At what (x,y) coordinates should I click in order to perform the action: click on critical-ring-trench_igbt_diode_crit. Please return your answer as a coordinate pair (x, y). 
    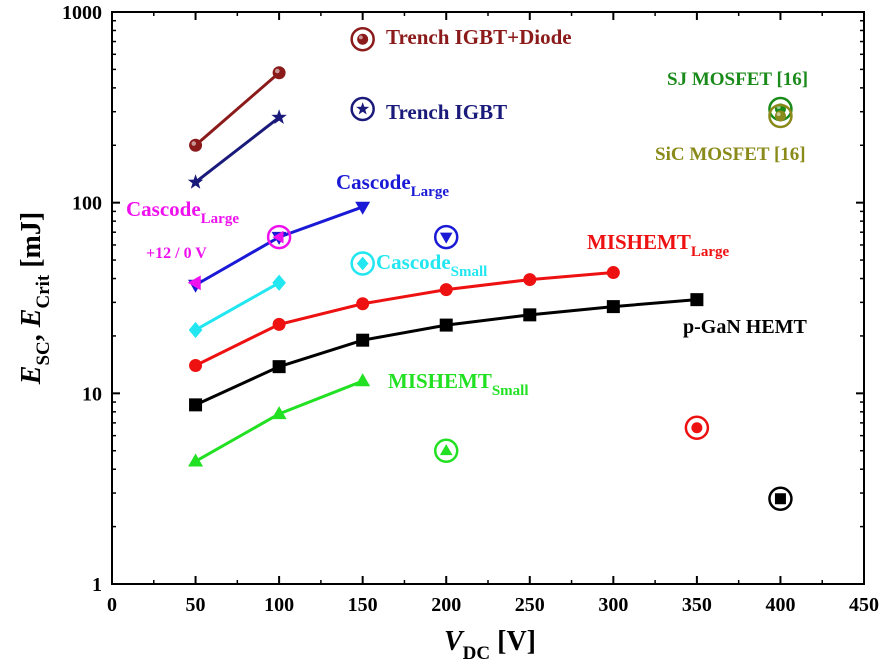
    Looking at the image, I should click on (362, 39).